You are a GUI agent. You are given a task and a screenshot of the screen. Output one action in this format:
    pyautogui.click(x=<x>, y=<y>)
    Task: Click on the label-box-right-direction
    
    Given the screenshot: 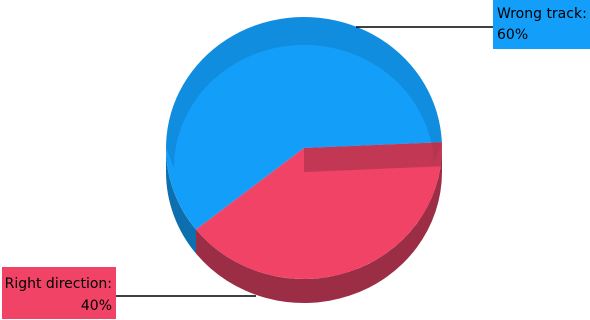 What is the action you would take?
    pyautogui.click(x=59, y=293)
    